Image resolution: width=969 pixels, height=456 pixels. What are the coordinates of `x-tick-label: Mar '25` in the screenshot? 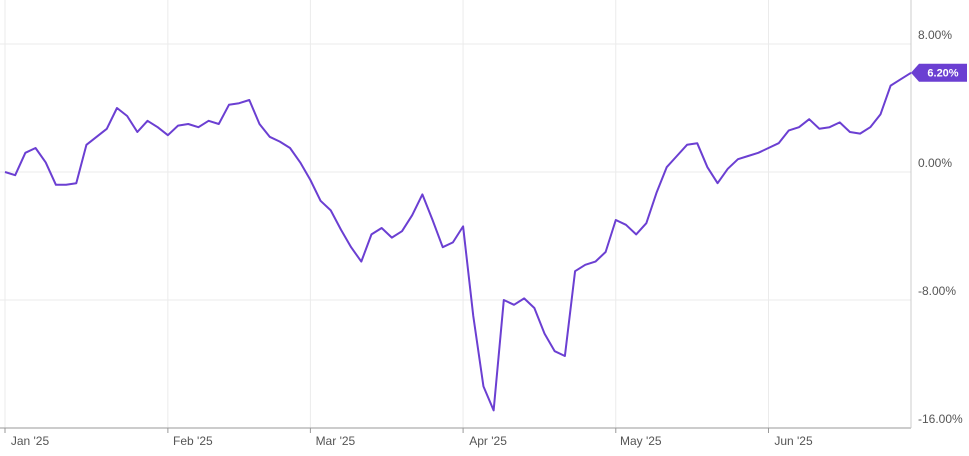 It's located at (336, 441).